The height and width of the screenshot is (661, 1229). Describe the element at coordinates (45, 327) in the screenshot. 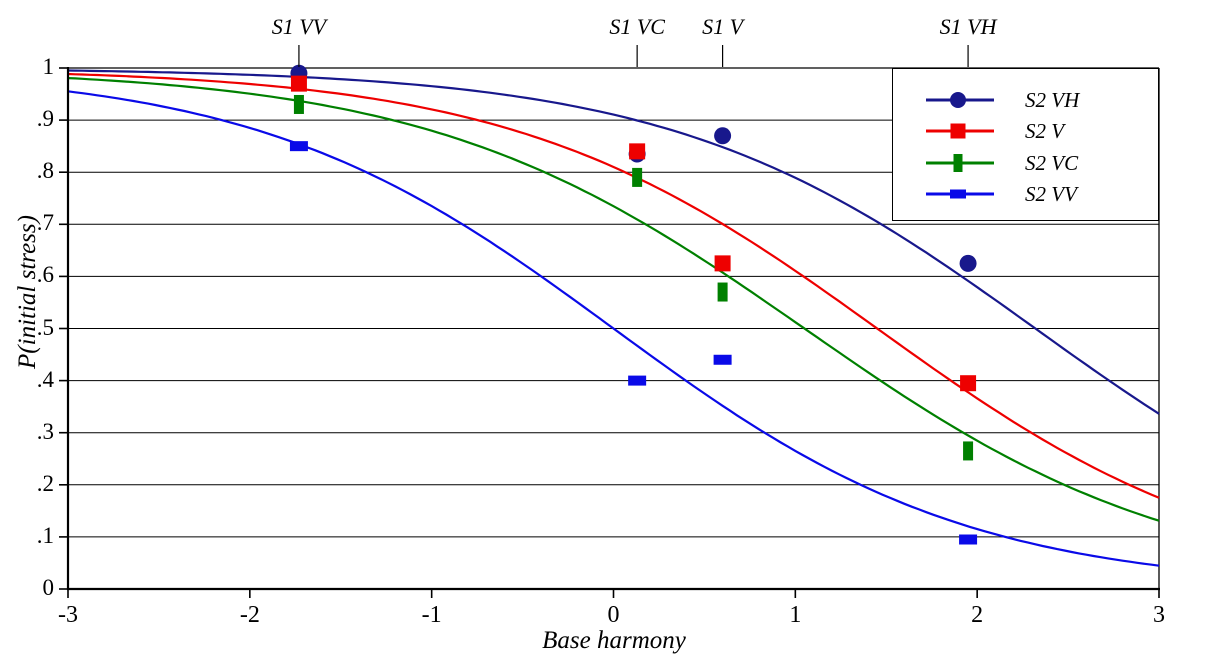

I see `y-tick-label: .5` at that location.